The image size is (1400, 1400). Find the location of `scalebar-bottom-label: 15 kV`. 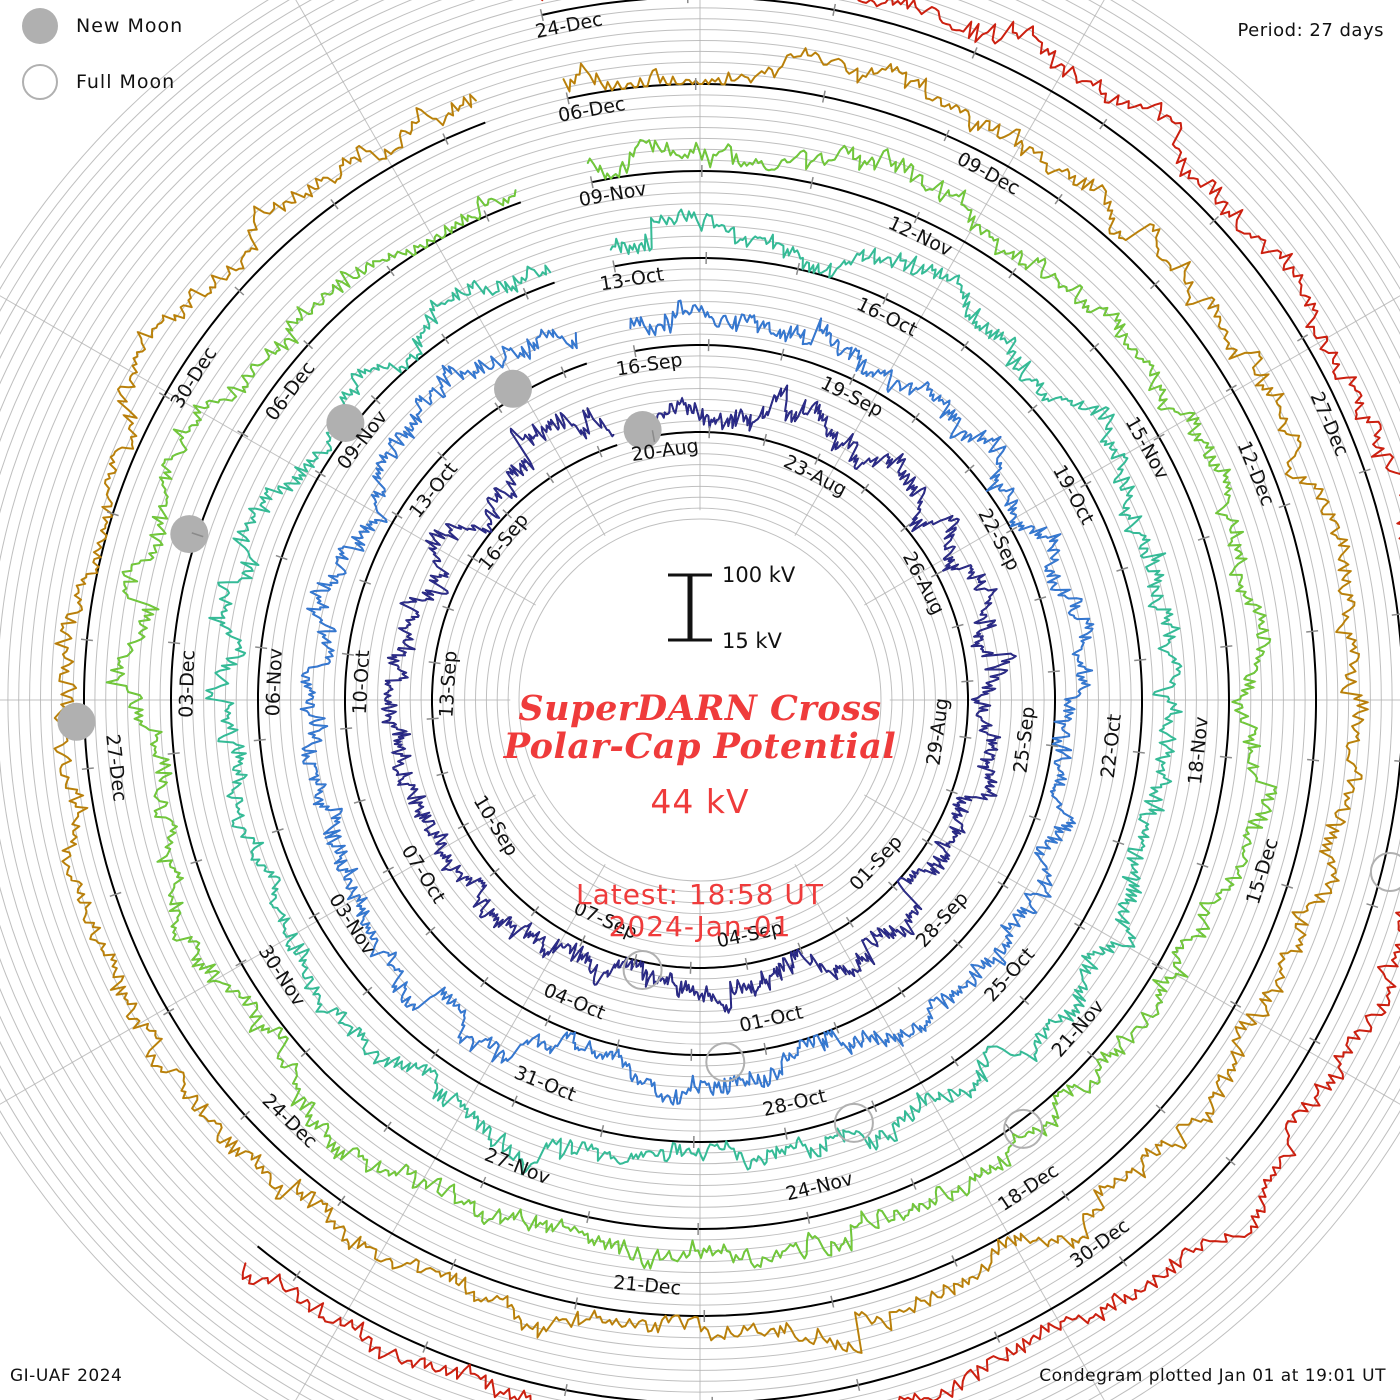

scalebar-bottom-label: 15 kV is located at coordinates (752, 641).